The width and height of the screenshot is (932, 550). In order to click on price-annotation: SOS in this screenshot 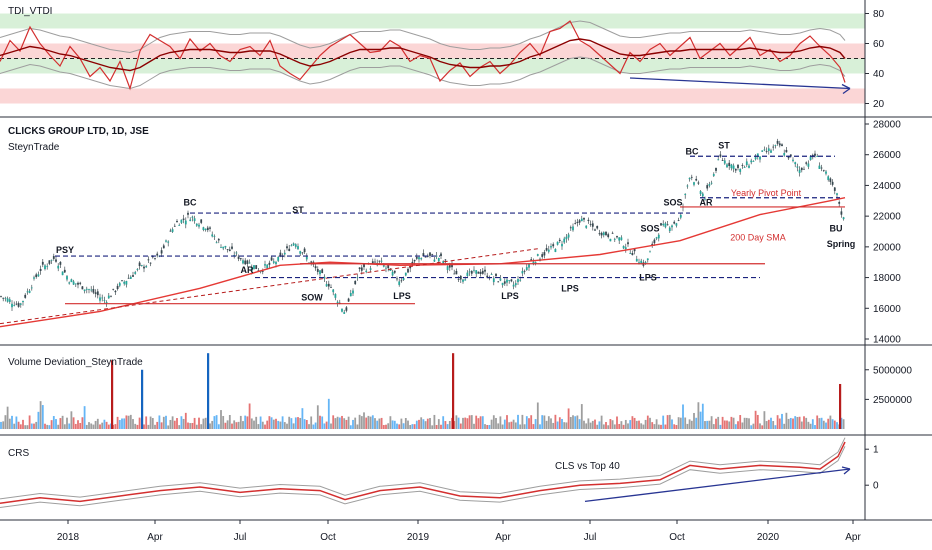, I will do `click(672, 202)`.